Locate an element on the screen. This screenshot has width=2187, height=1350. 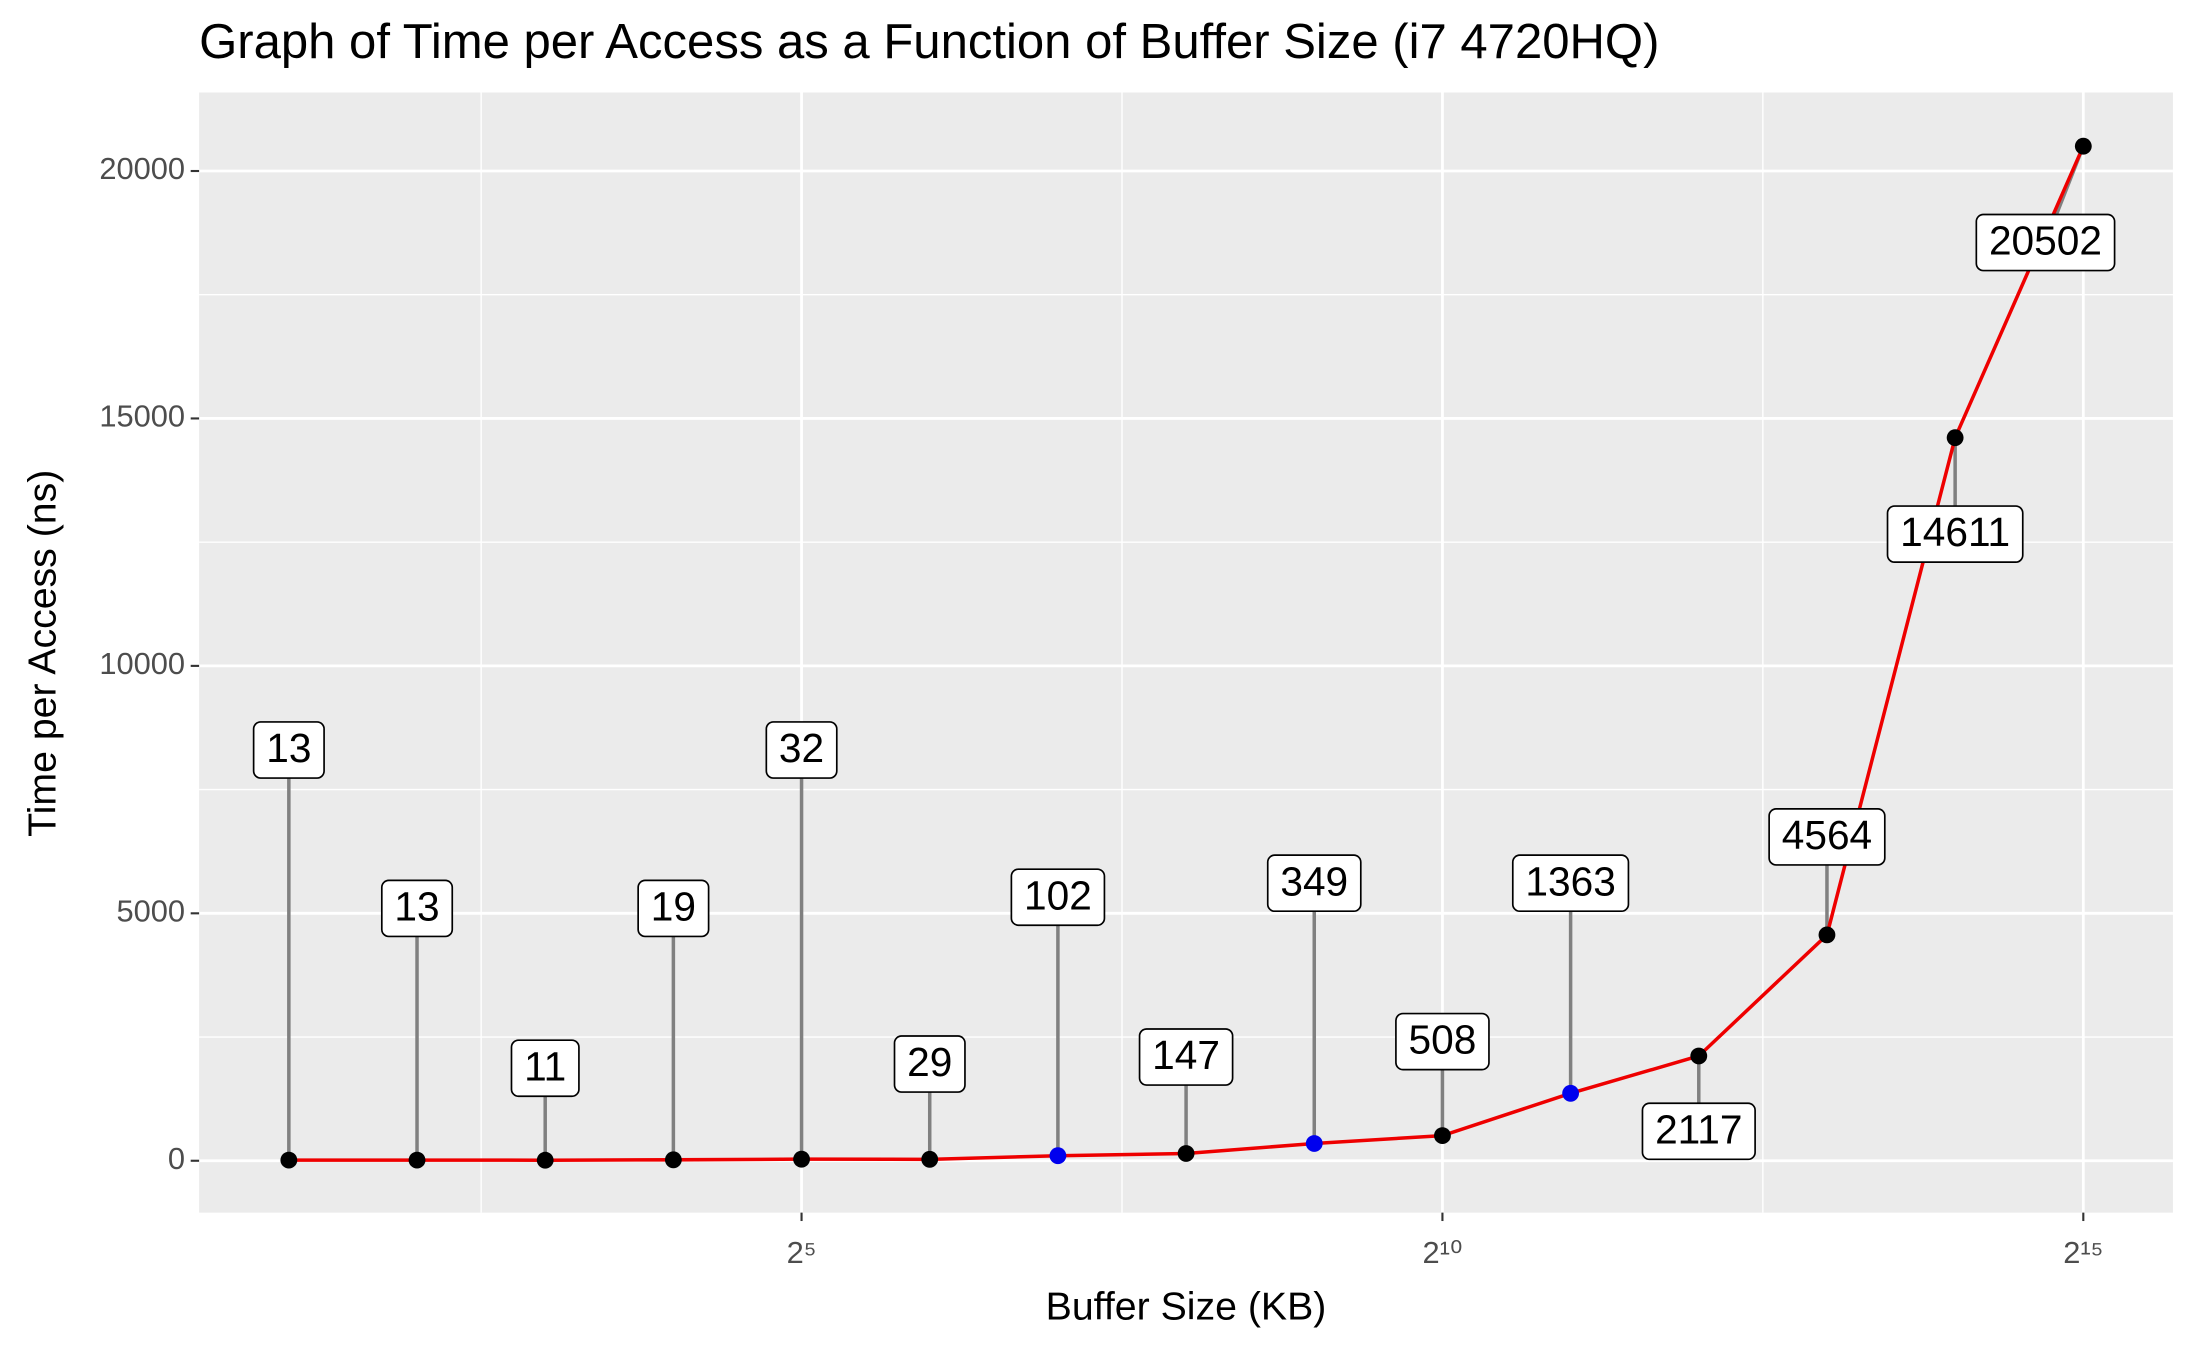
data-label-text: 508 is located at coordinates (1443, 1040).